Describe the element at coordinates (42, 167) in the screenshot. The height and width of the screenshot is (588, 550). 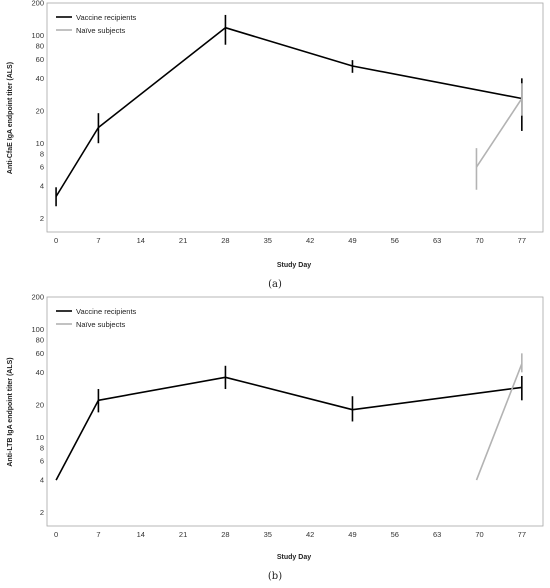
I see `chart-a-y-tick-label: 6` at that location.